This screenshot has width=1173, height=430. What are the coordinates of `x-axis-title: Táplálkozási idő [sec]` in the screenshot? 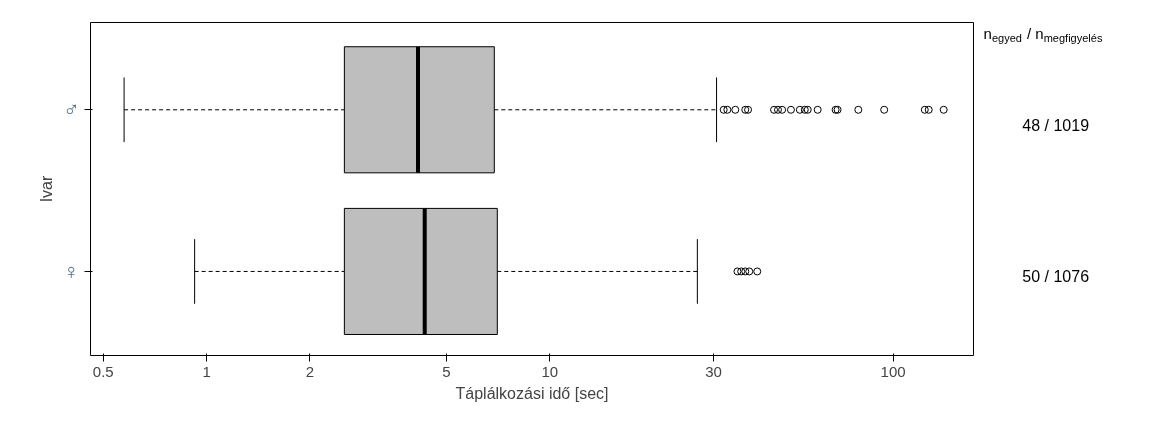 It's located at (532, 393).